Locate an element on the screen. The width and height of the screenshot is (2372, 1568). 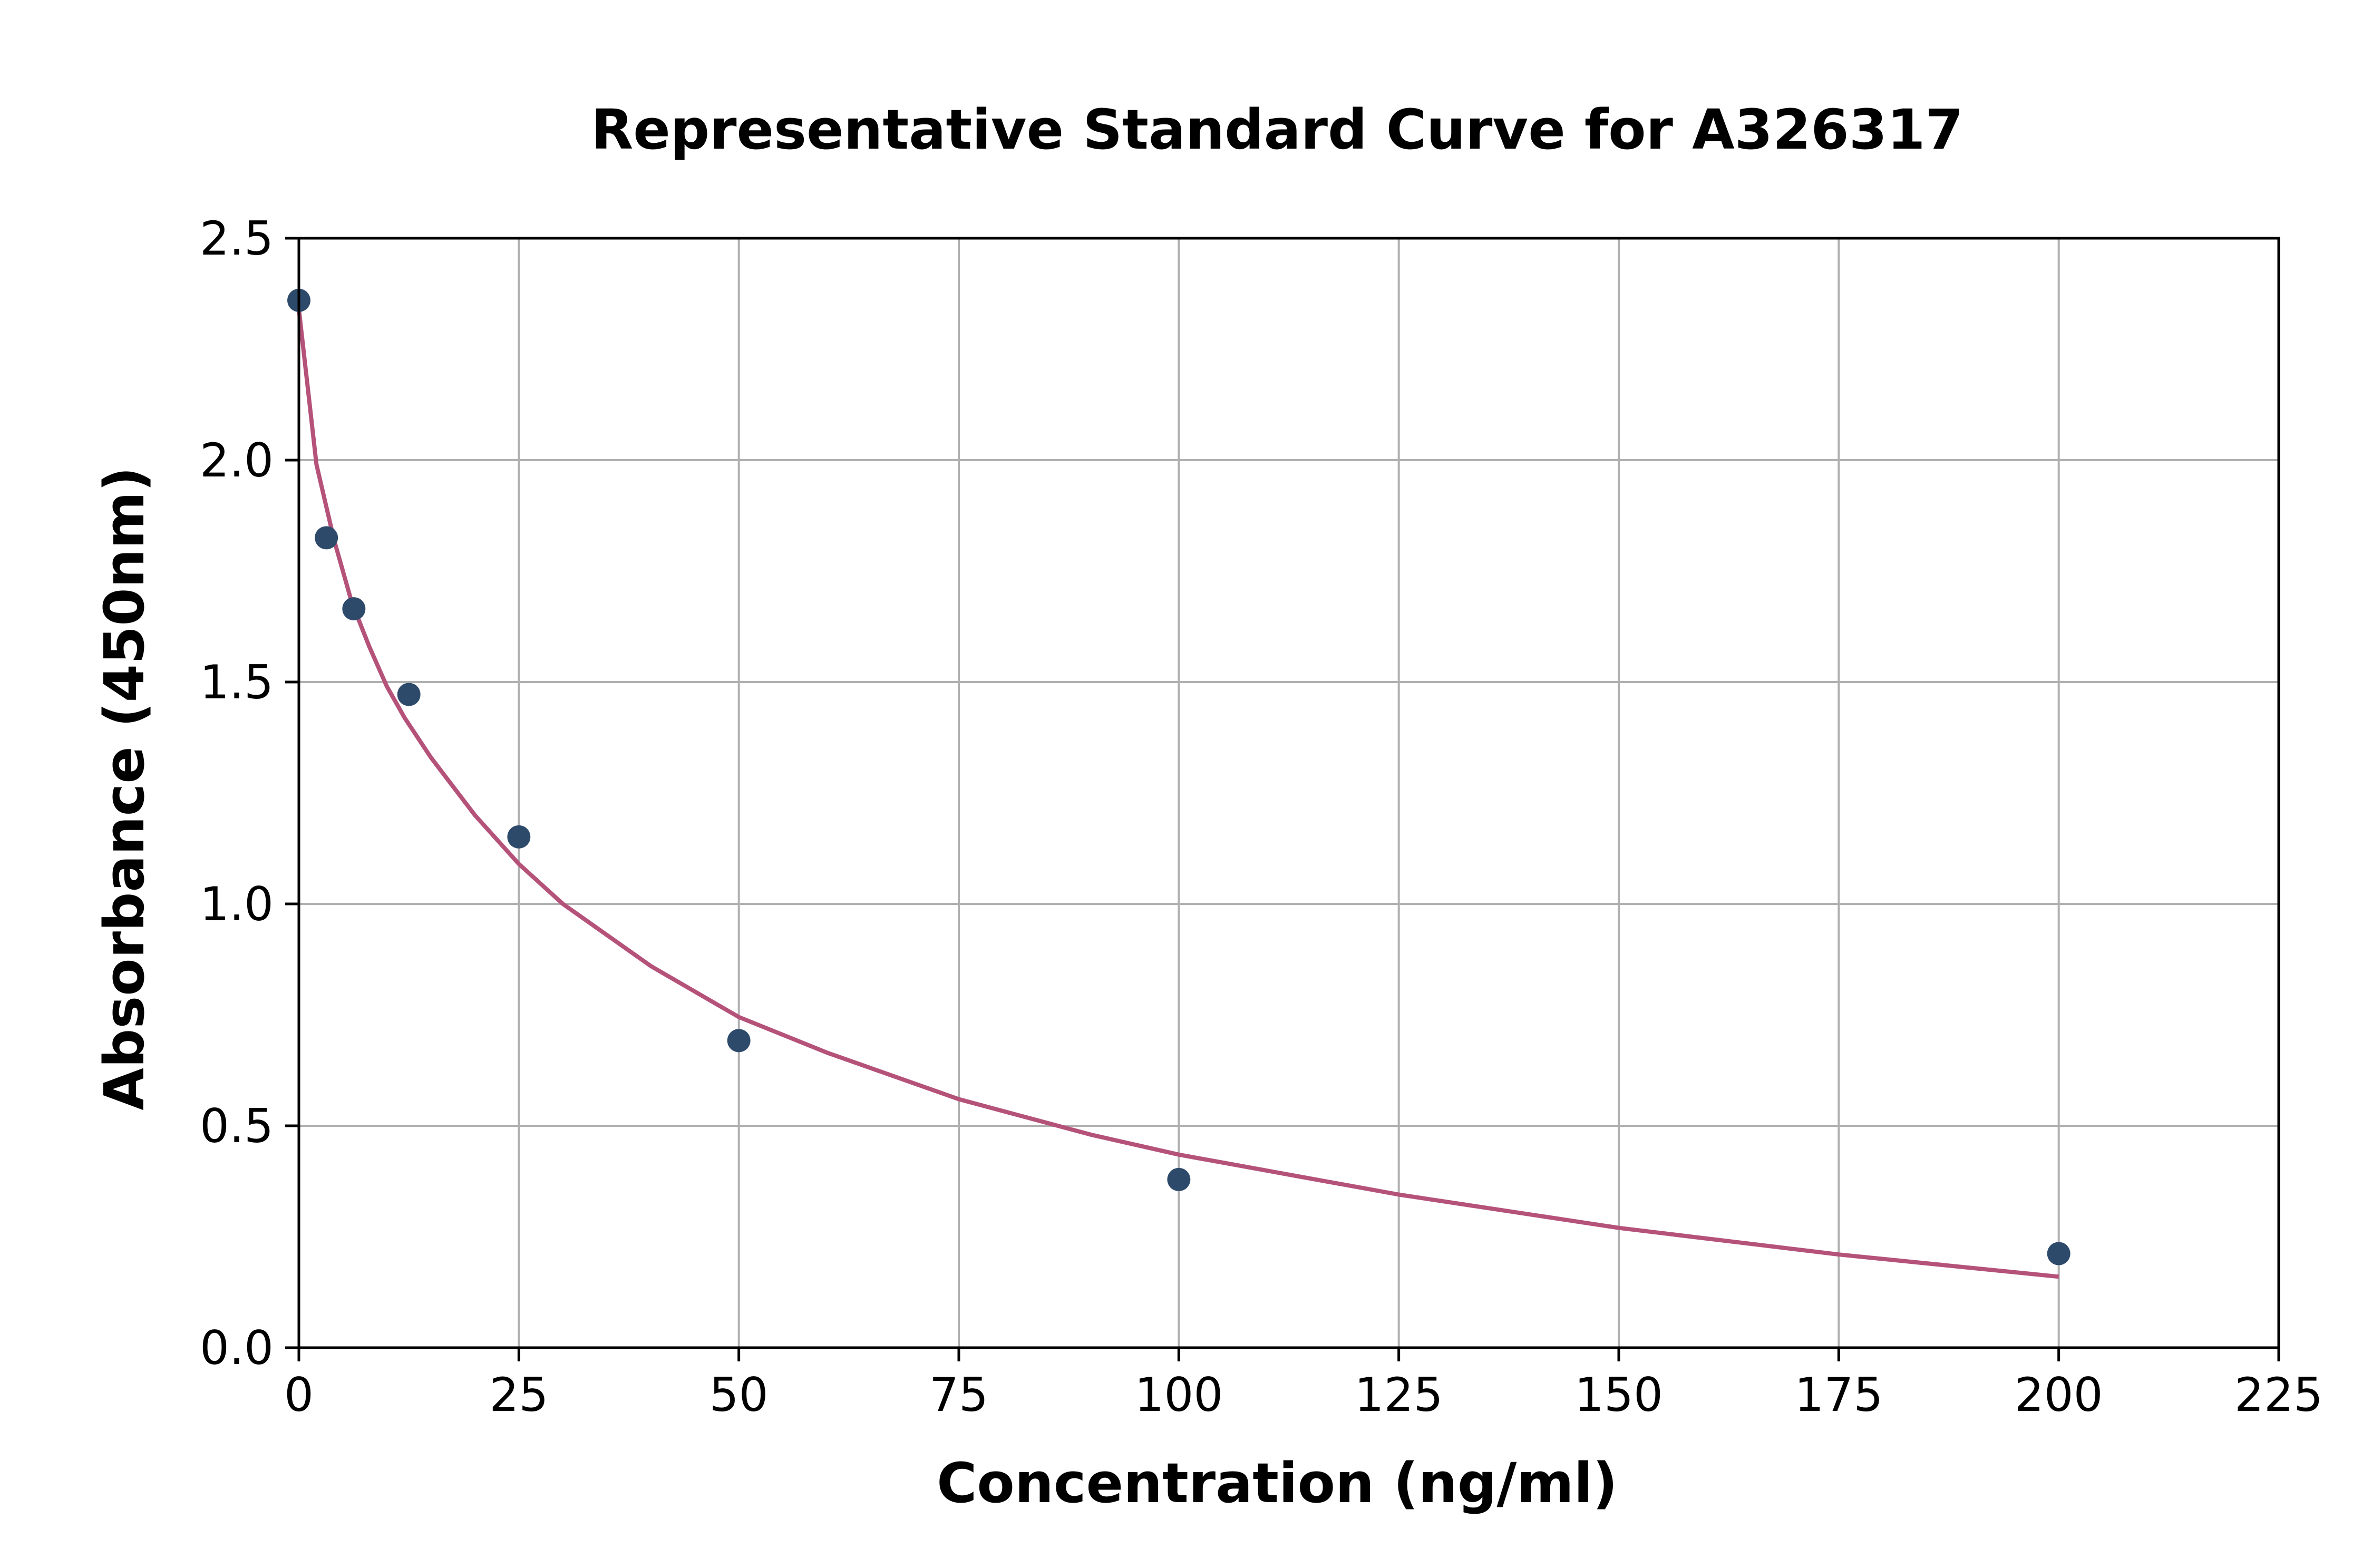
x-tick-label: 0 is located at coordinates (299, 1395).